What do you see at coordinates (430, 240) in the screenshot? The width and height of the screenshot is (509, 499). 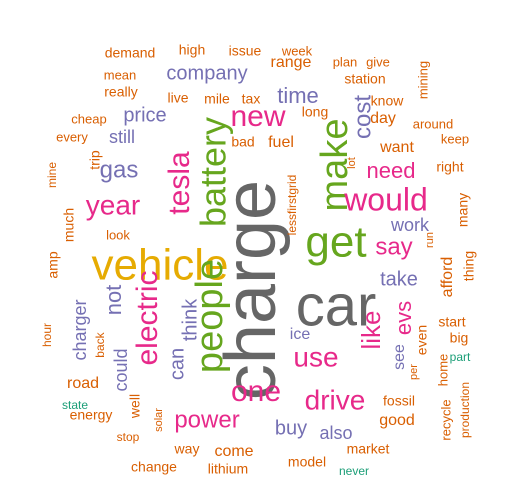 I see `word-run: run` at bounding box center [430, 240].